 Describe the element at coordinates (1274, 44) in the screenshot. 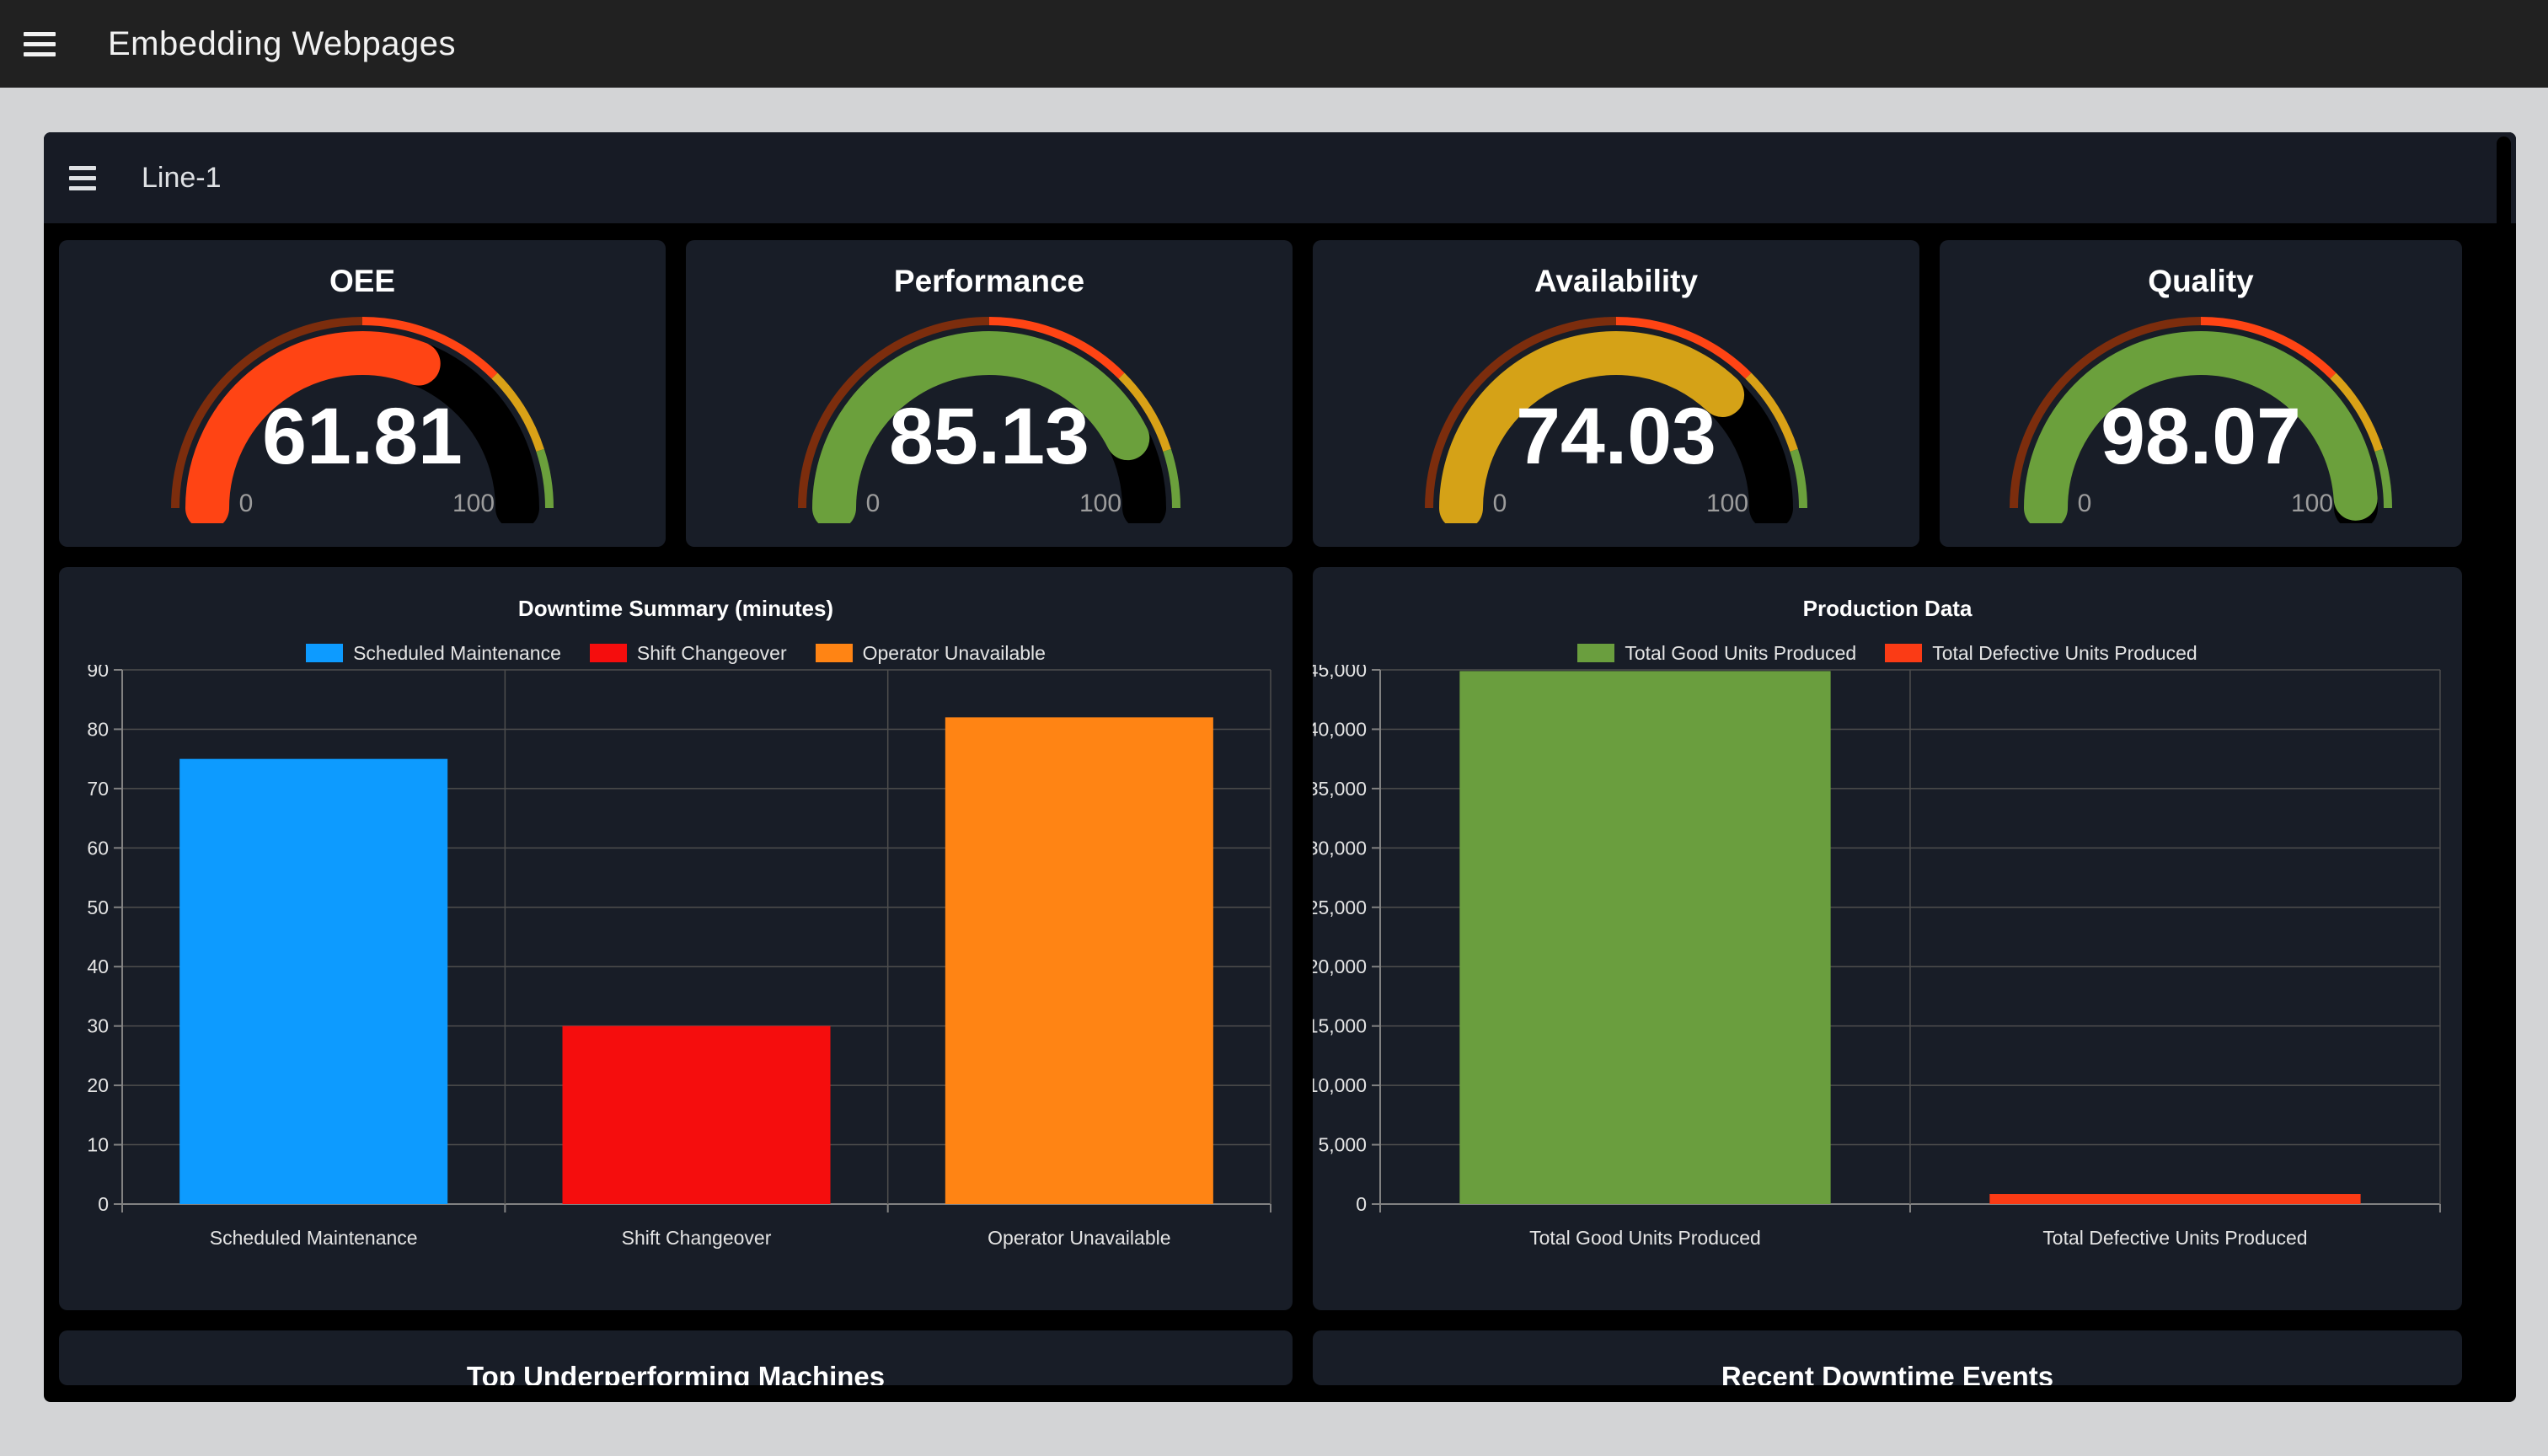

I see `top-app-bar: Embedding Webpages` at that location.